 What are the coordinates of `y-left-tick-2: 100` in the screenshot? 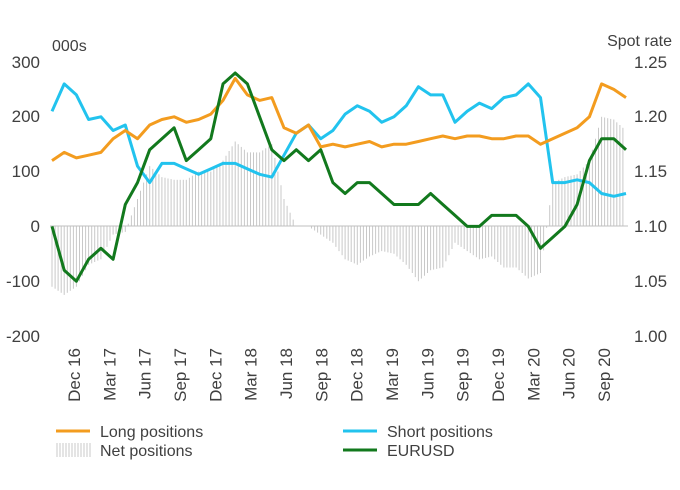 It's located at (26, 171).